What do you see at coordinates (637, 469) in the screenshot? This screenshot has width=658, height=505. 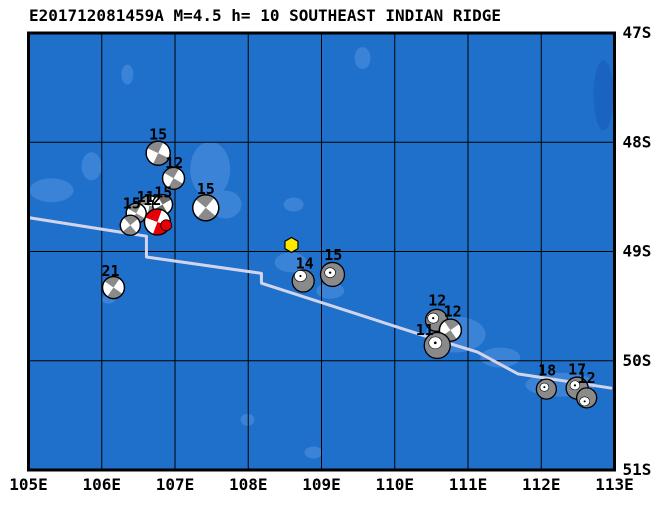 I see `latitude-tick-label: 51S` at bounding box center [637, 469].